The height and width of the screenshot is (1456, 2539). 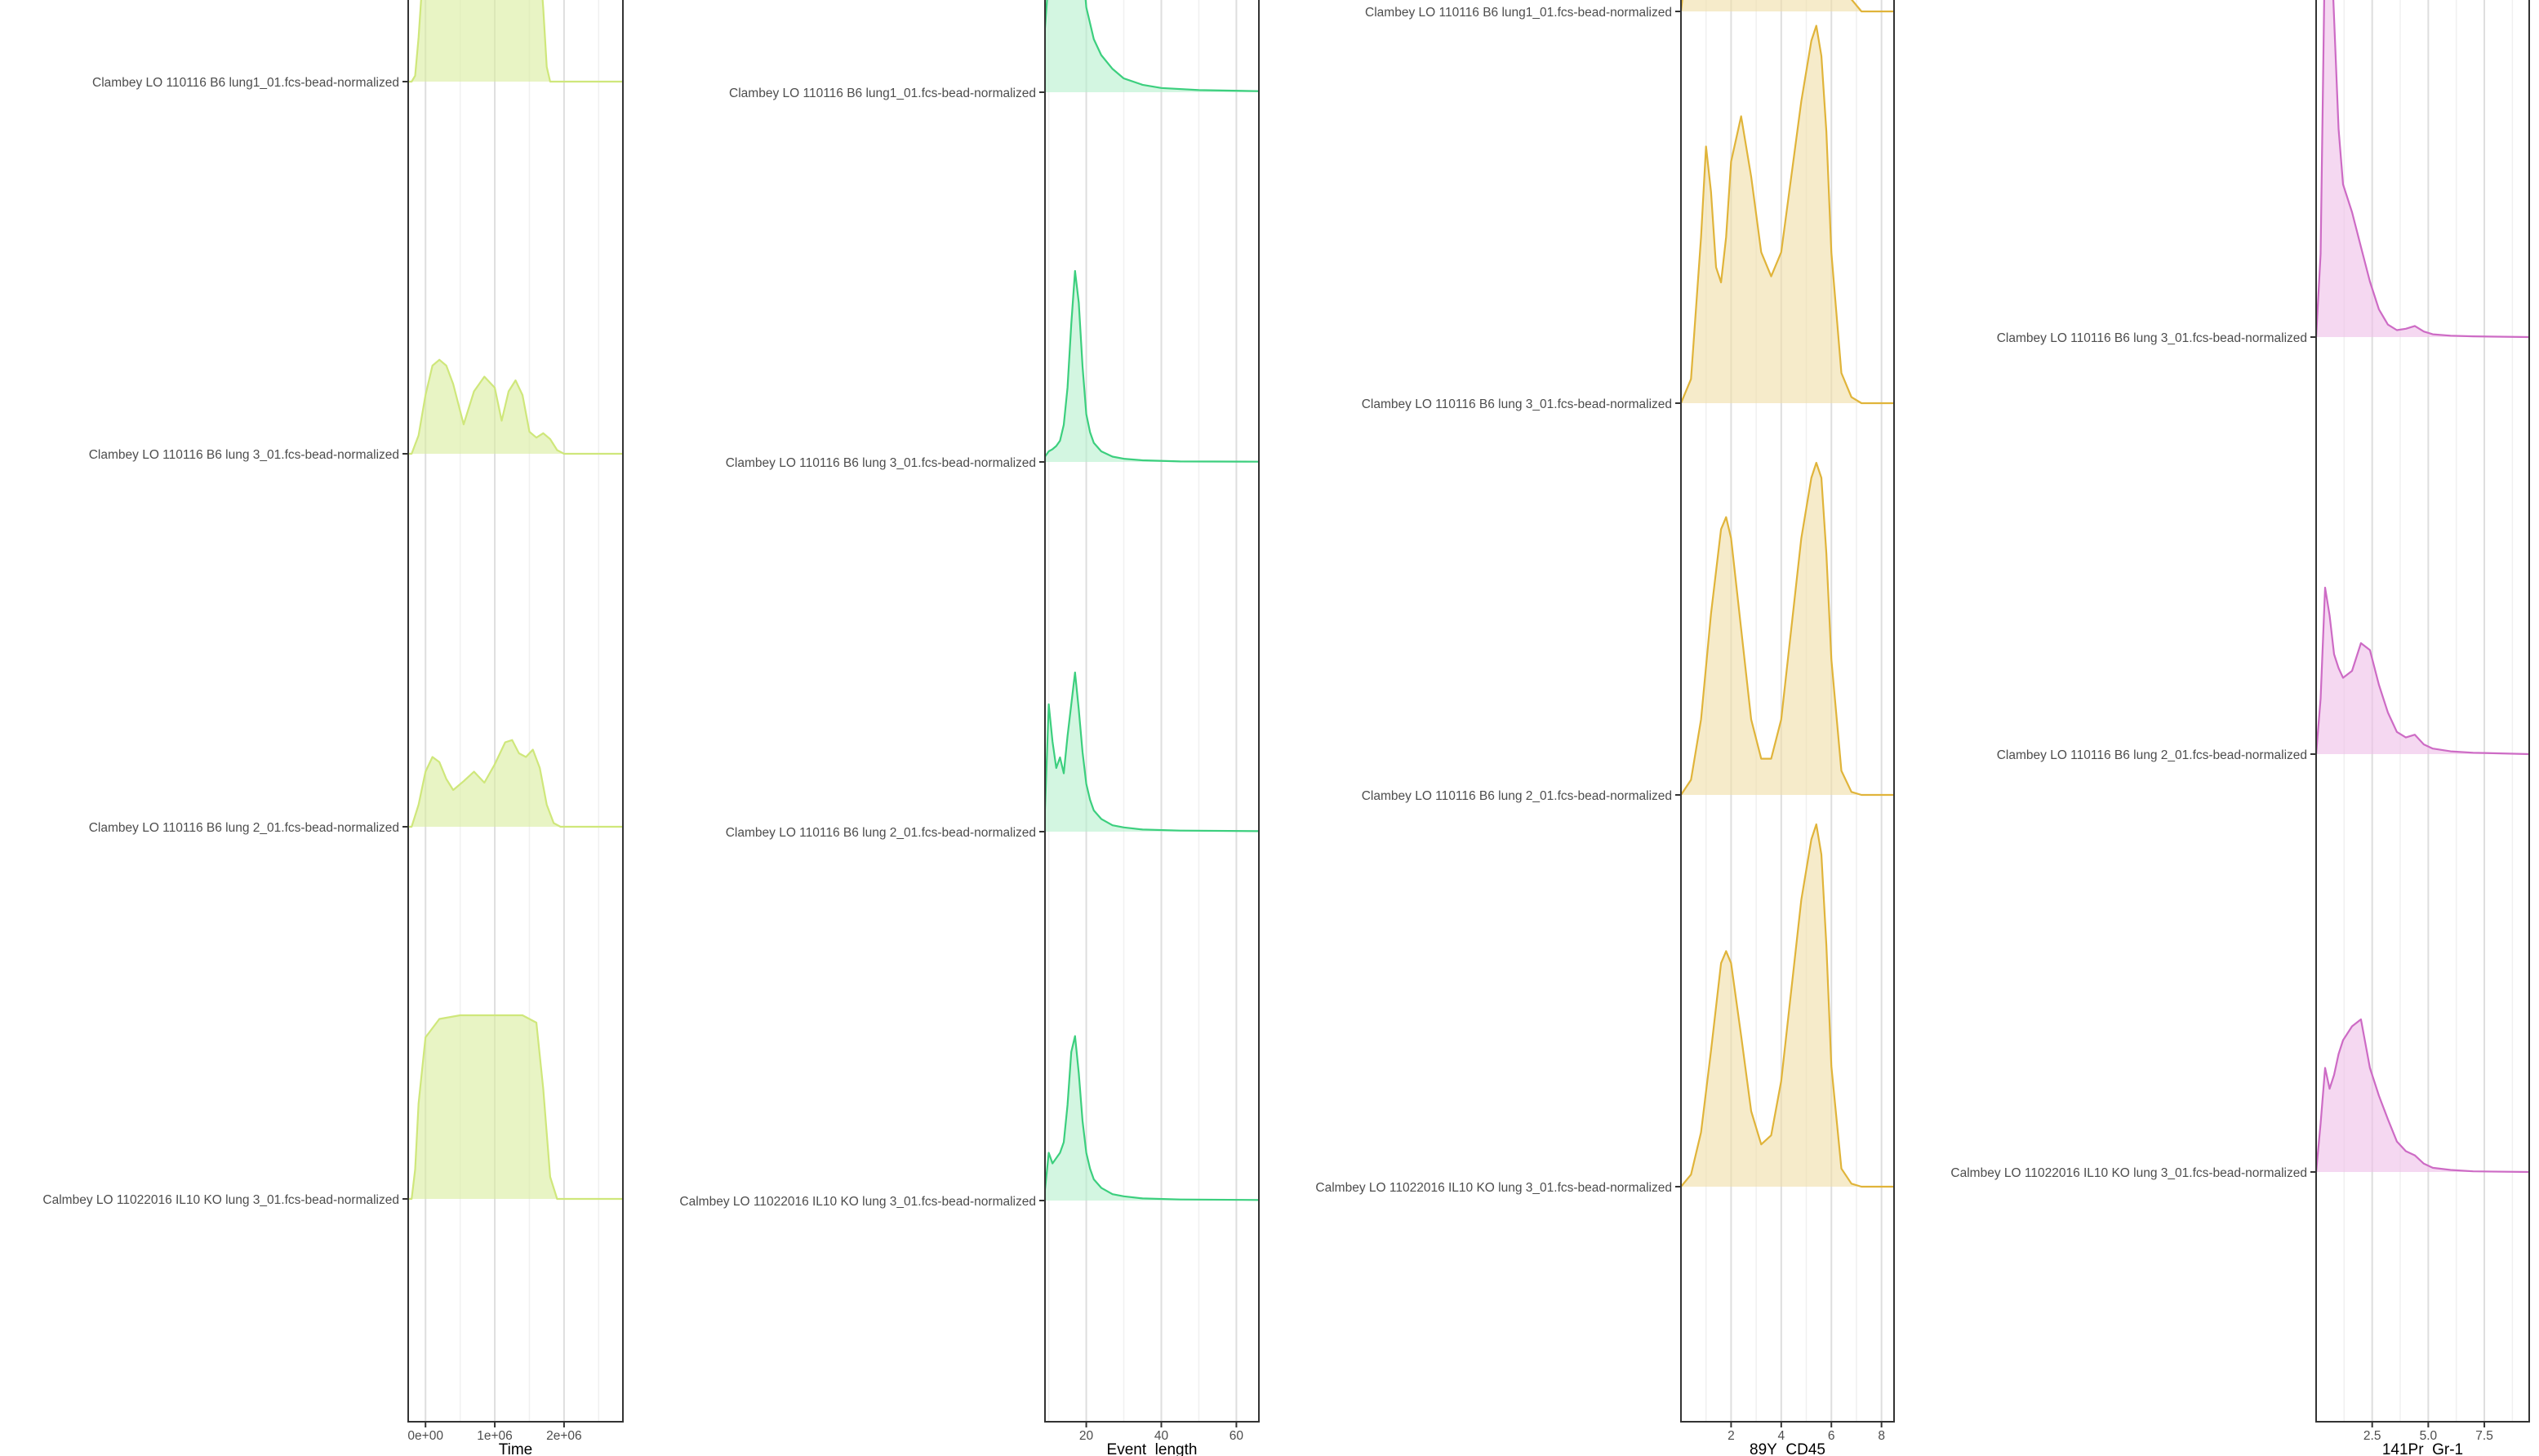 What do you see at coordinates (1731, 1436) in the screenshot?
I see `x-tick-label: 2` at bounding box center [1731, 1436].